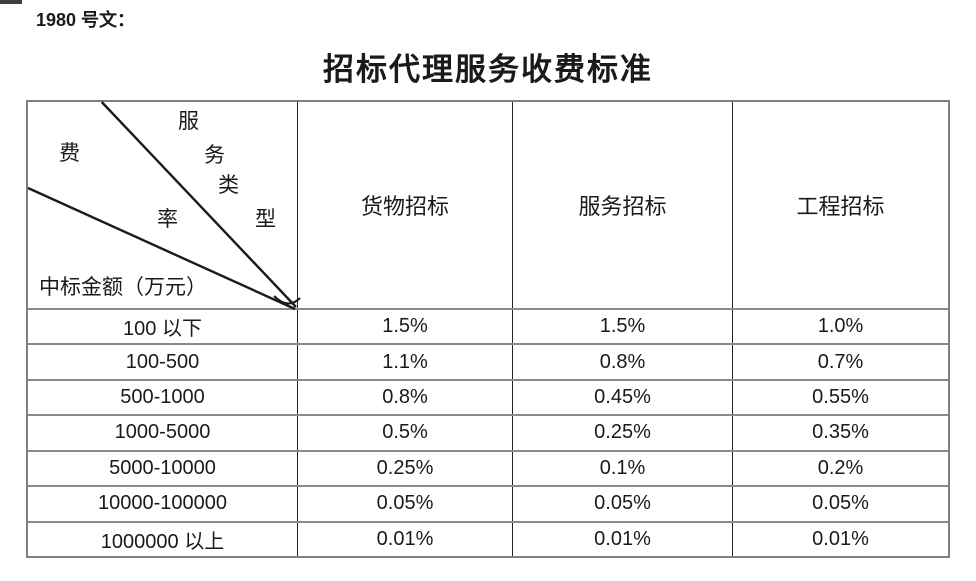  I want to click on scan-artifact-strip, so click(11, 2).